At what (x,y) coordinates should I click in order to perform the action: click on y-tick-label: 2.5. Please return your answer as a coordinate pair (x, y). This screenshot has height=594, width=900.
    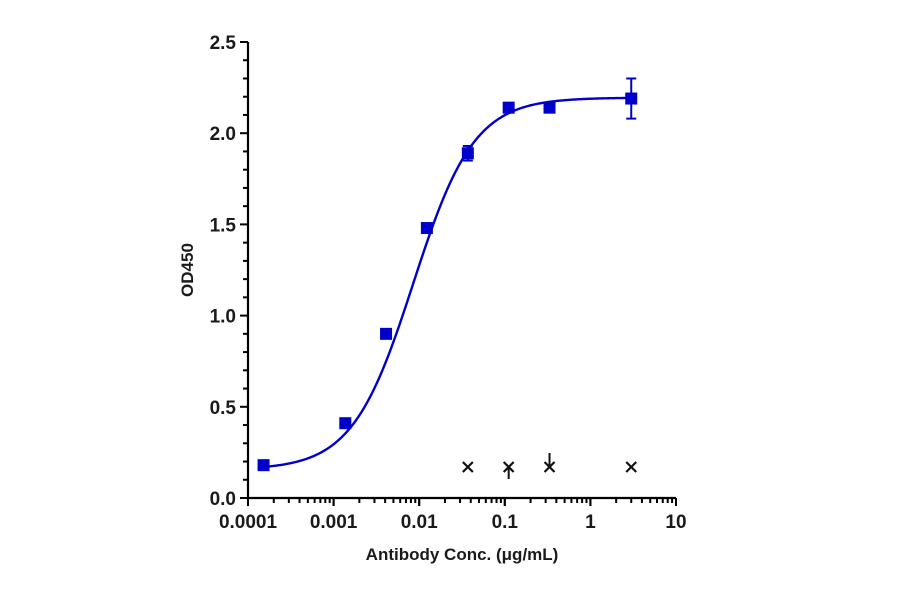
    Looking at the image, I should click on (223, 43).